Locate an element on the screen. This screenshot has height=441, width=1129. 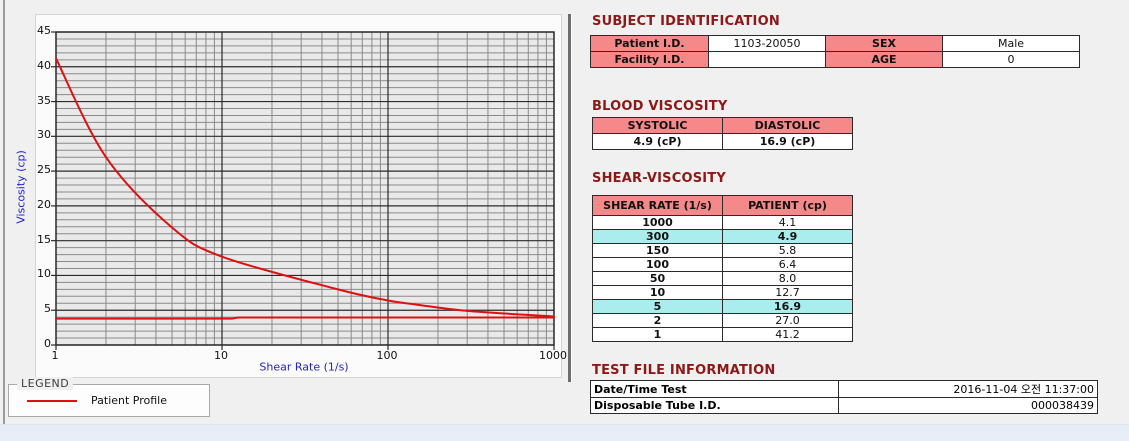
y-axis-title: Viscosity (cp) is located at coordinates (21, 187).